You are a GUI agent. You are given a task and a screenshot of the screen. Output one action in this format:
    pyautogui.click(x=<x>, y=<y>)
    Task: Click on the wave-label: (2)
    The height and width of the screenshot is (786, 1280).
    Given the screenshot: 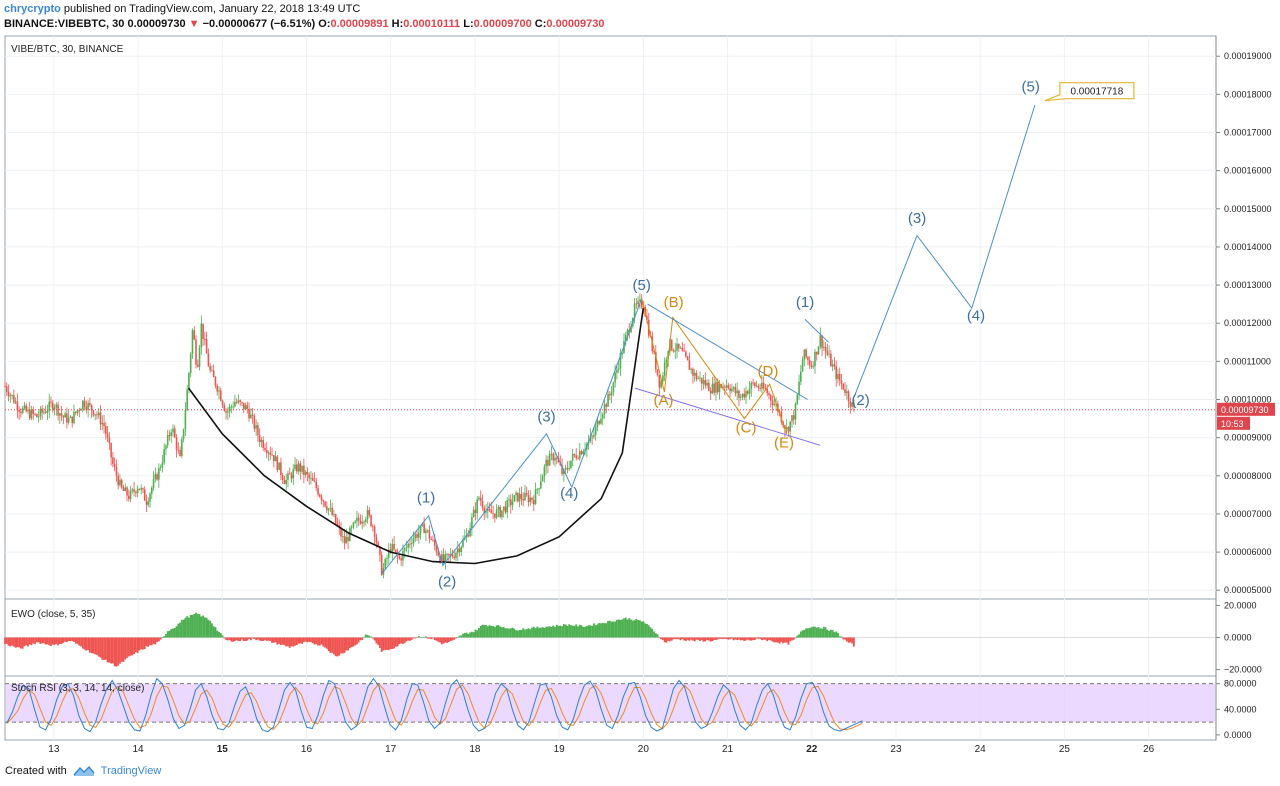 What is the action you would take?
    pyautogui.click(x=447, y=581)
    